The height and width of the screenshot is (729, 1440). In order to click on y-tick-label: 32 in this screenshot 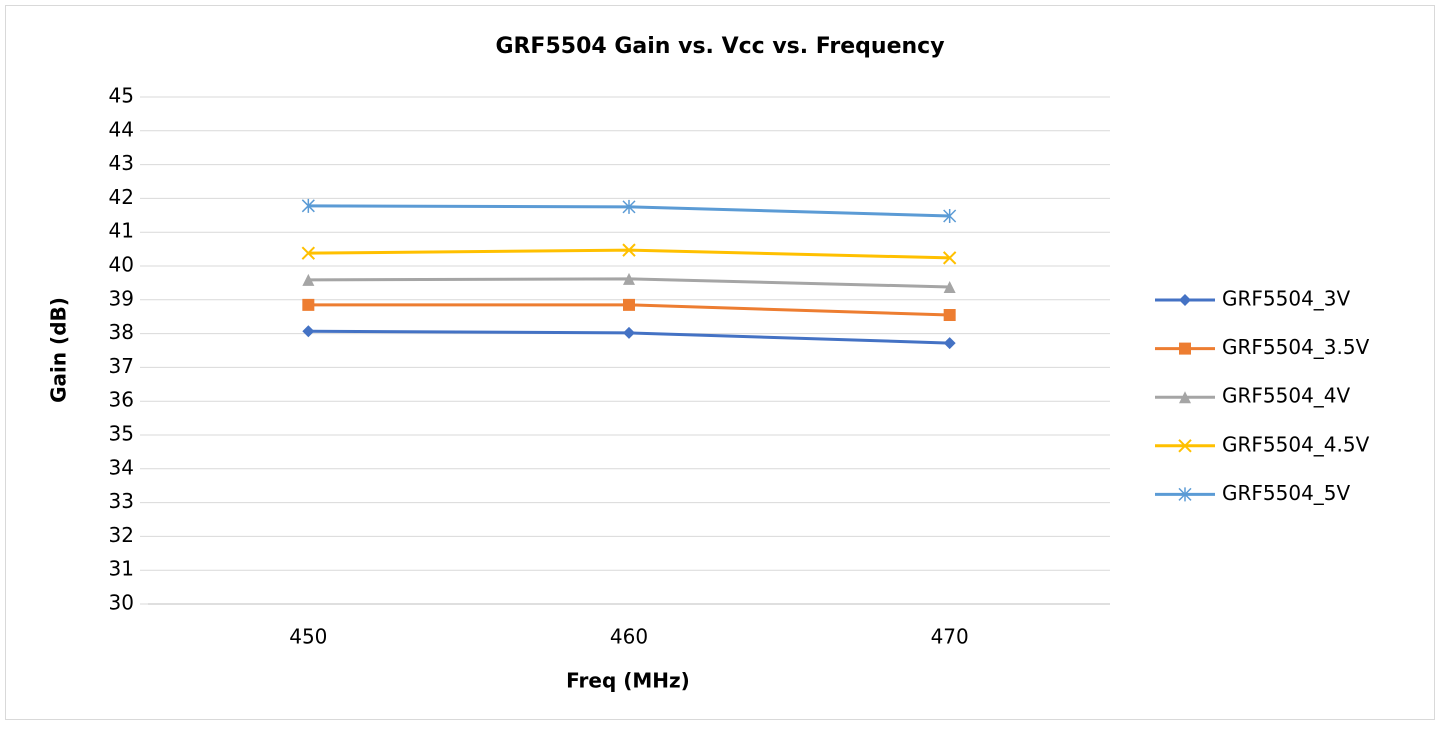, I will do `click(121, 535)`.